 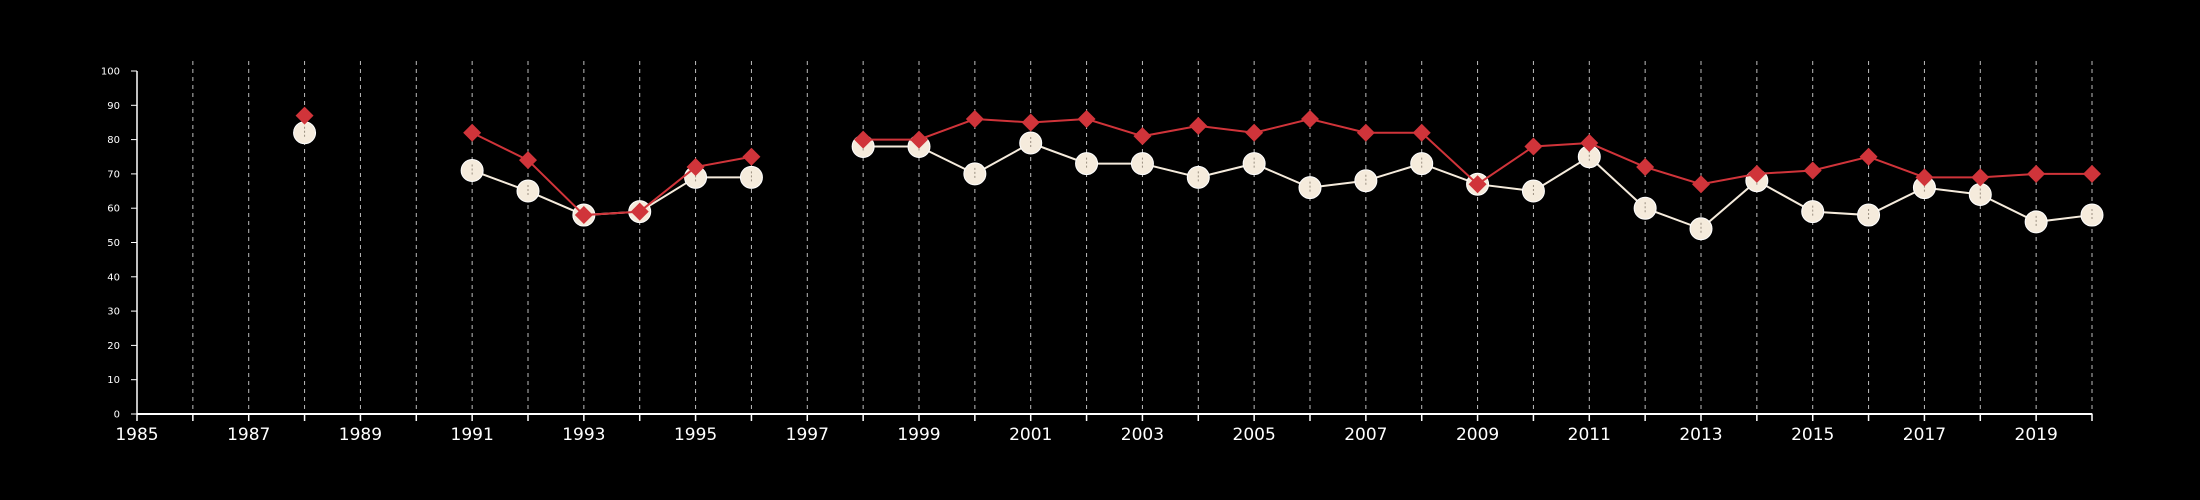 I want to click on point-diamond-2004, so click(x=1198, y=125).